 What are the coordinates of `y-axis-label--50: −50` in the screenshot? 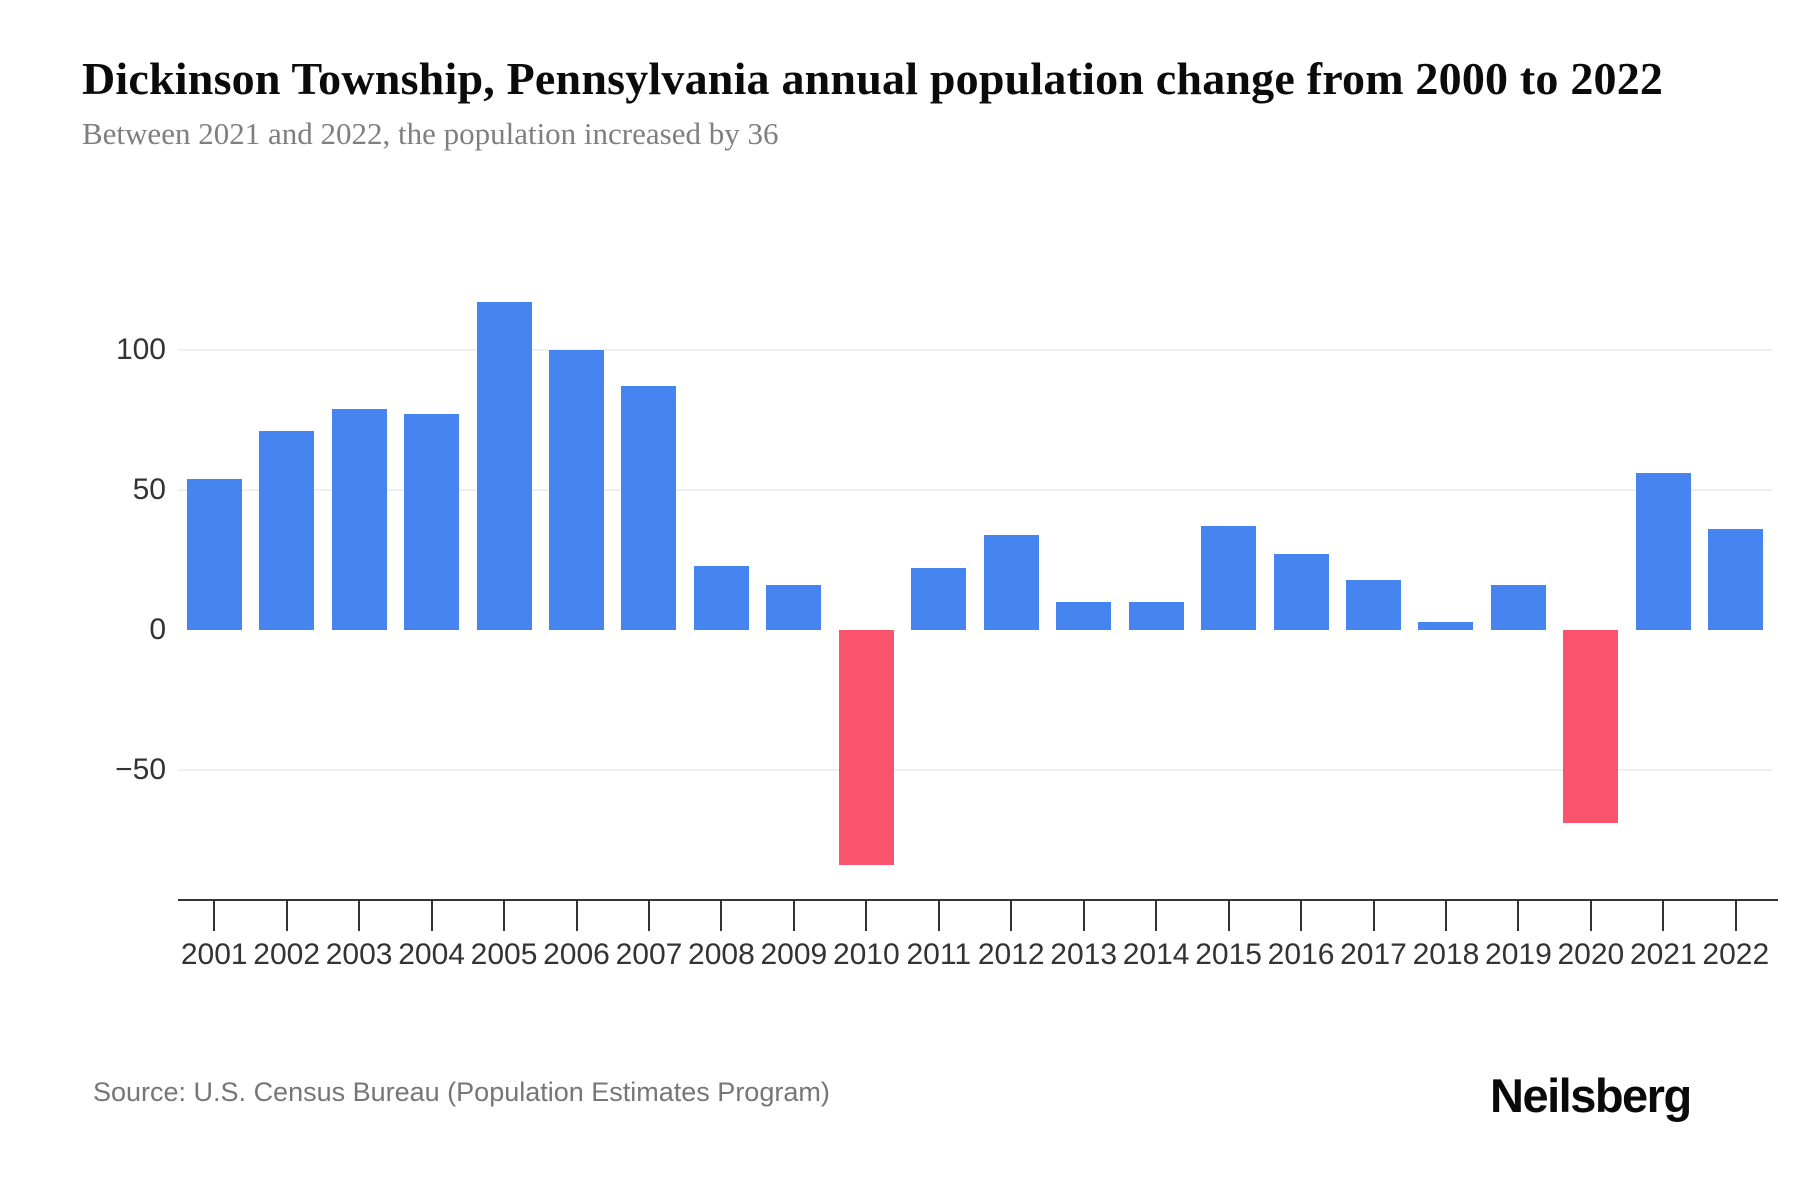 It's located at (140, 769).